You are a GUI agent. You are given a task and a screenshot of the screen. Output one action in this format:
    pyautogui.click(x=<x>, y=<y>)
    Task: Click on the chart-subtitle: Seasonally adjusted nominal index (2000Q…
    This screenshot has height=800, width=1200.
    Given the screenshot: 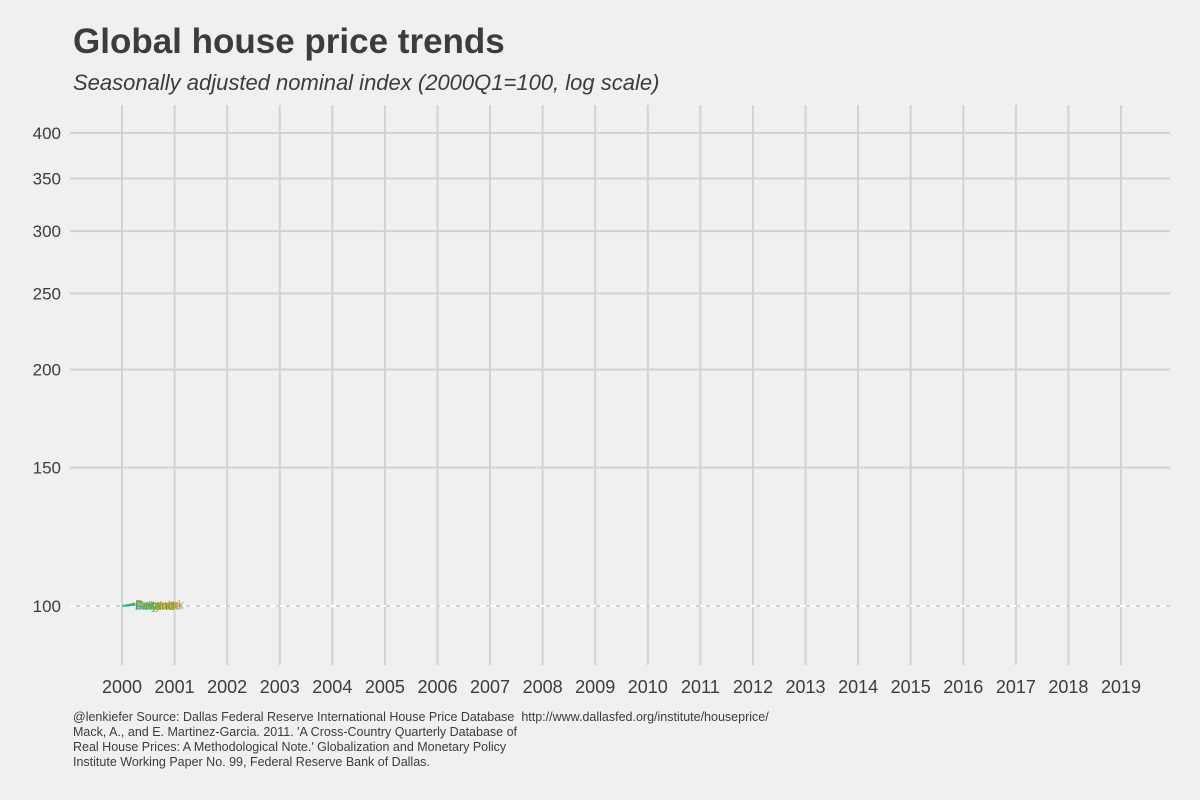 What is the action you would take?
    pyautogui.click(x=366, y=82)
    